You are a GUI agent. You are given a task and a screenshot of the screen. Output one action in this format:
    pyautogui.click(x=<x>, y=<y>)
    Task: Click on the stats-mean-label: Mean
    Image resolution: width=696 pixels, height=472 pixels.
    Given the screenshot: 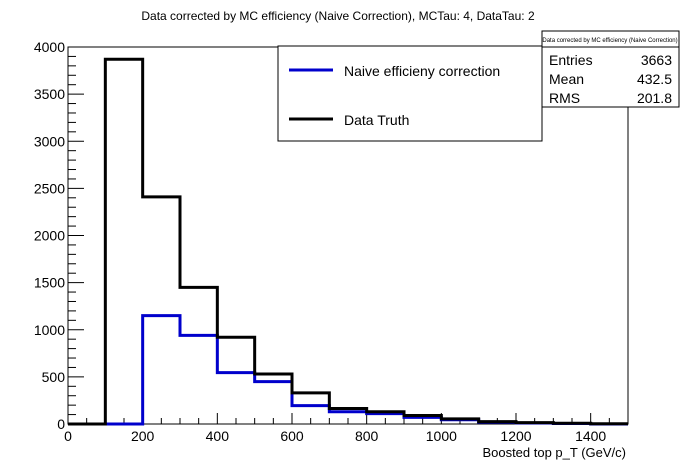 What is the action you would take?
    pyautogui.click(x=566, y=79)
    